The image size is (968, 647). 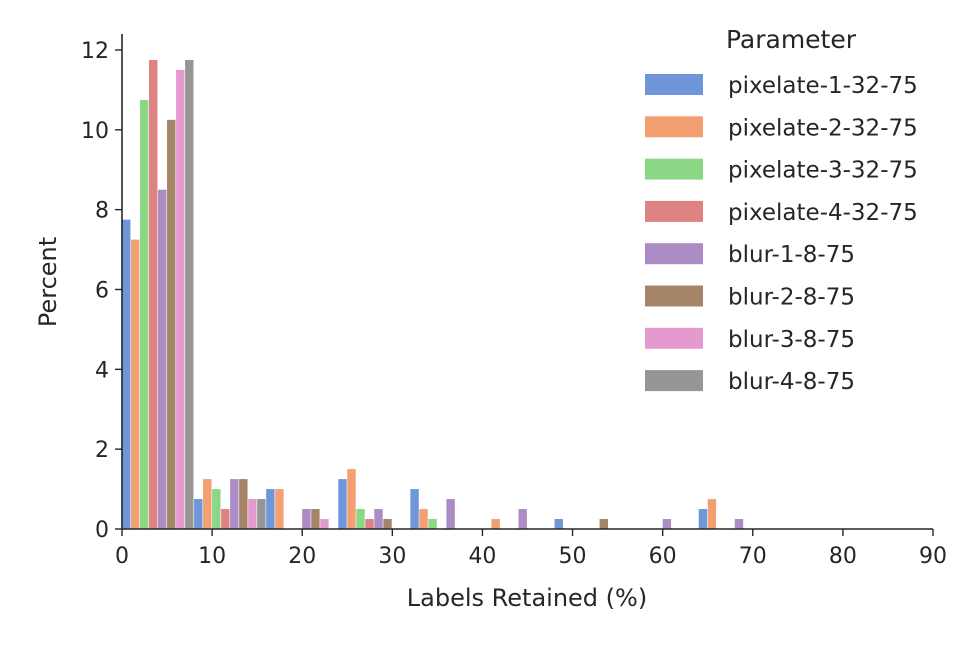 I want to click on y-tick-label: 6, so click(x=102, y=290).